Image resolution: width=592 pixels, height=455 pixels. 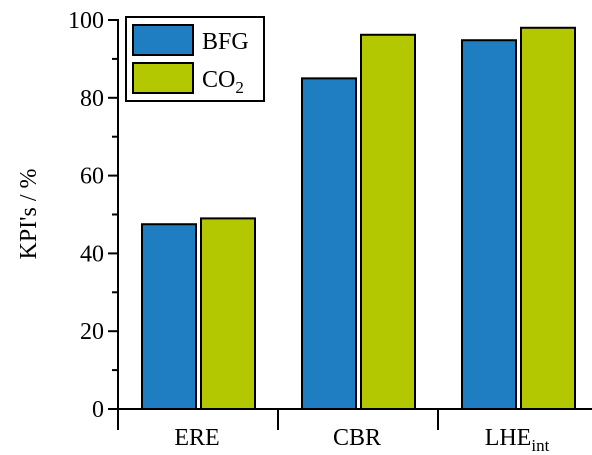 What do you see at coordinates (29, 213) in the screenshot?
I see `y-axis-label: KPI's / %` at bounding box center [29, 213].